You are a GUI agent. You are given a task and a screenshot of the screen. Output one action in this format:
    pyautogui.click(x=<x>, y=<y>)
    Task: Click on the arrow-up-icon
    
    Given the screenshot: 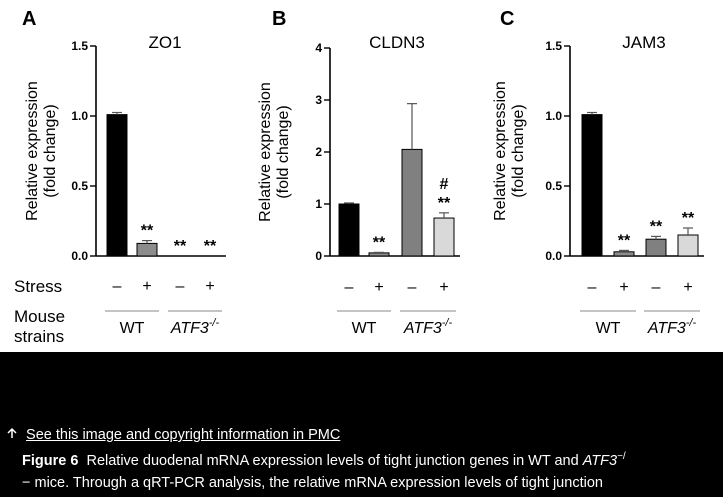 What is the action you would take?
    pyautogui.click(x=14, y=435)
    